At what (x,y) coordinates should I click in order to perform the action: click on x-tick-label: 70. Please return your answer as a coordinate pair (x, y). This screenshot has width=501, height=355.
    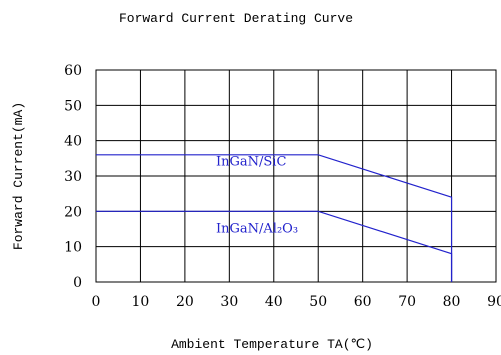
    Looking at the image, I should click on (407, 302).